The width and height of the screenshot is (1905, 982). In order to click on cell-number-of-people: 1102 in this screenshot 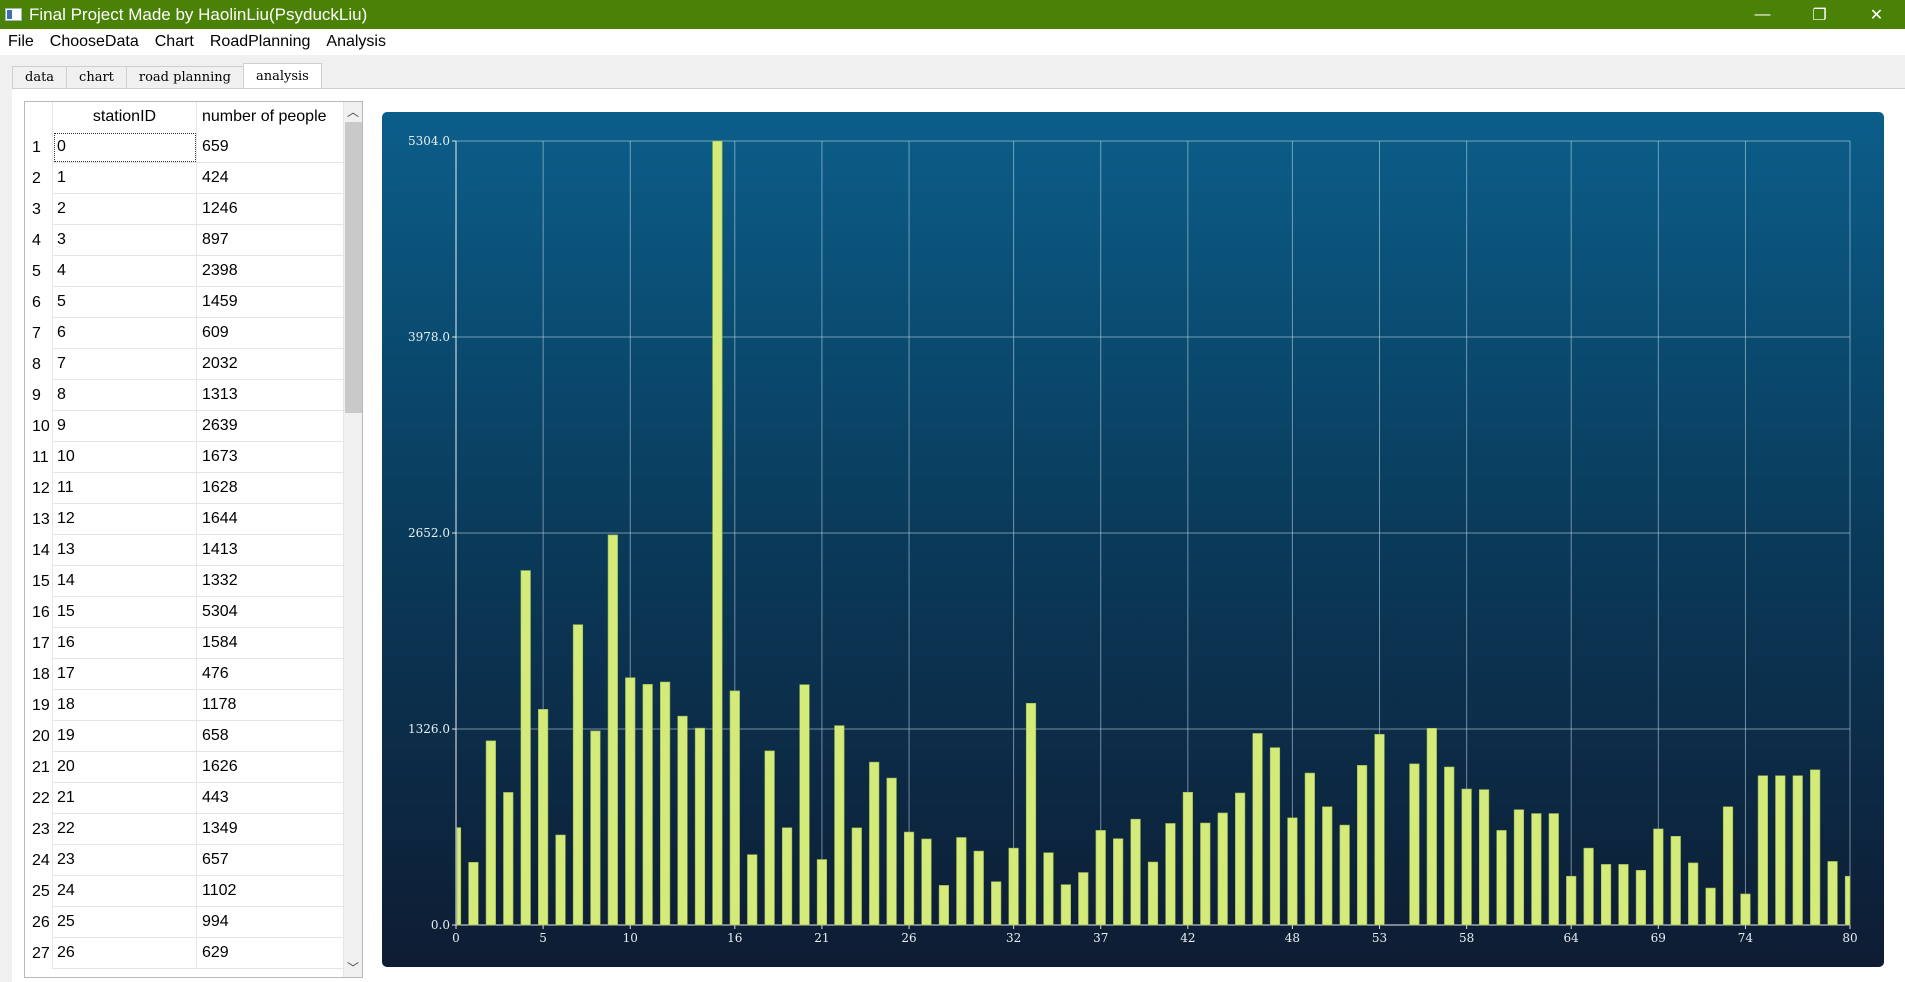, I will do `click(270, 891)`.